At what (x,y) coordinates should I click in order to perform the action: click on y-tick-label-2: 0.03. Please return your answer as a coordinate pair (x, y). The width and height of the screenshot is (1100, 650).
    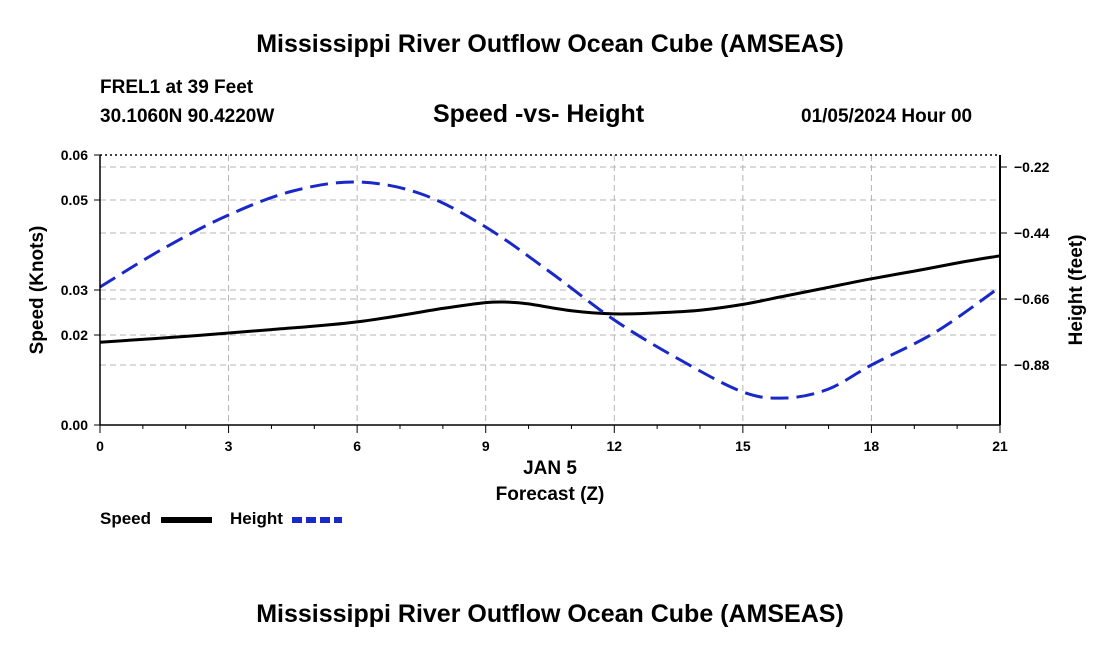
    Looking at the image, I should click on (74, 290).